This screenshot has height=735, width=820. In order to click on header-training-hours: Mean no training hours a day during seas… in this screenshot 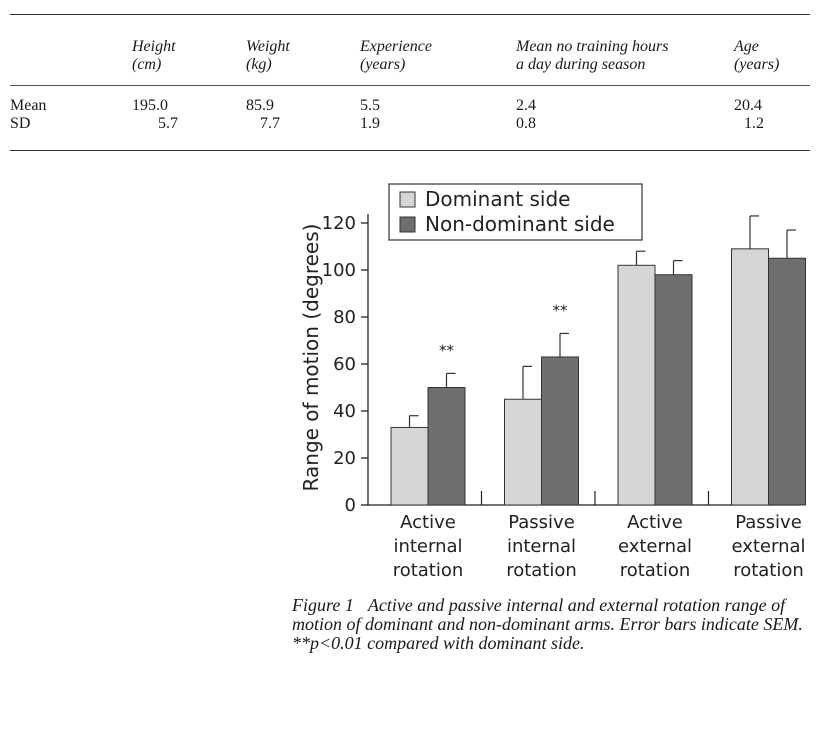, I will do `click(592, 56)`.